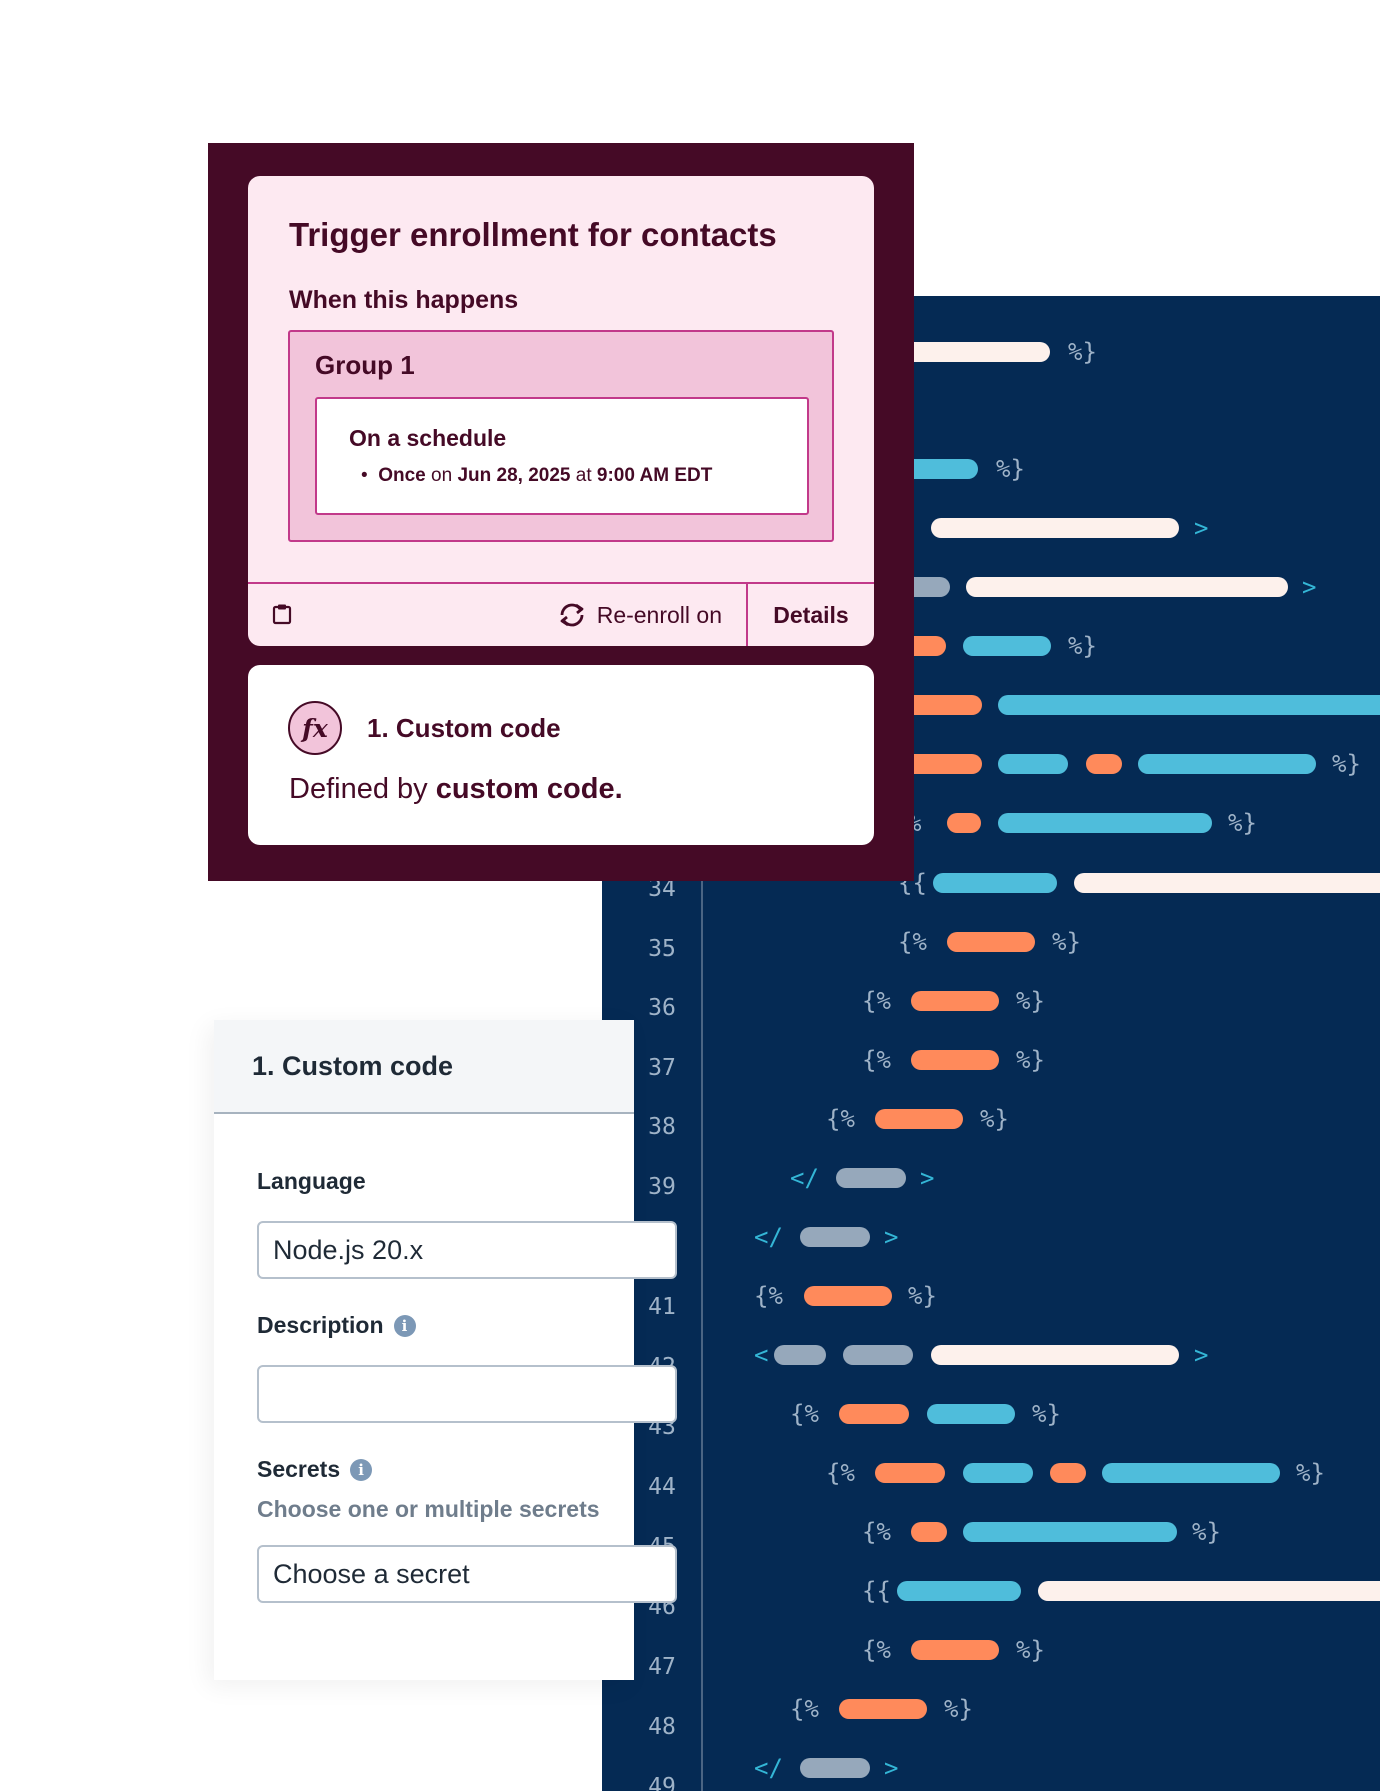 This screenshot has width=1380, height=1791. What do you see at coordinates (533, 234) in the screenshot?
I see `trigger-title: Trigger enrollment for contacts` at bounding box center [533, 234].